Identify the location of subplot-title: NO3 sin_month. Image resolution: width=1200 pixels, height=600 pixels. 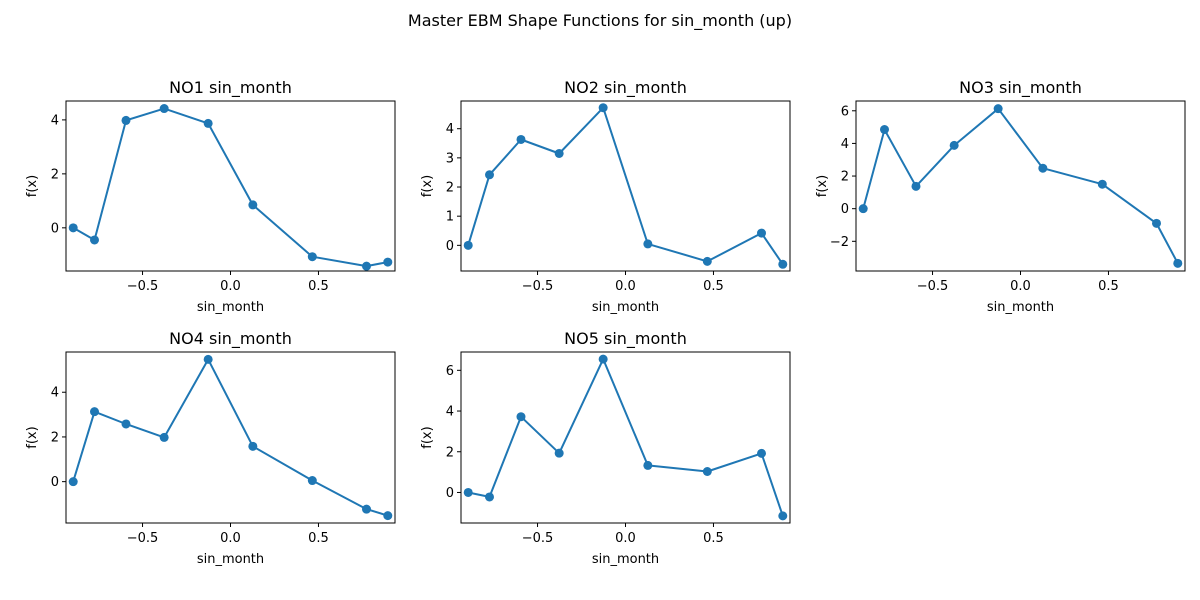
(1020, 88).